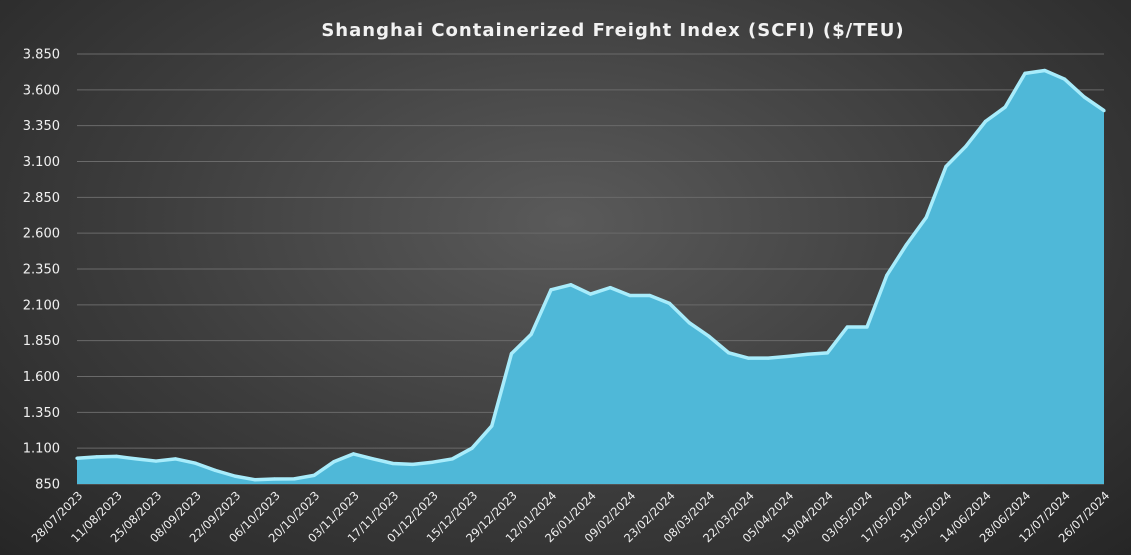 The width and height of the screenshot is (1131, 555). I want to click on y-tick-label: 2.850, so click(41, 198).